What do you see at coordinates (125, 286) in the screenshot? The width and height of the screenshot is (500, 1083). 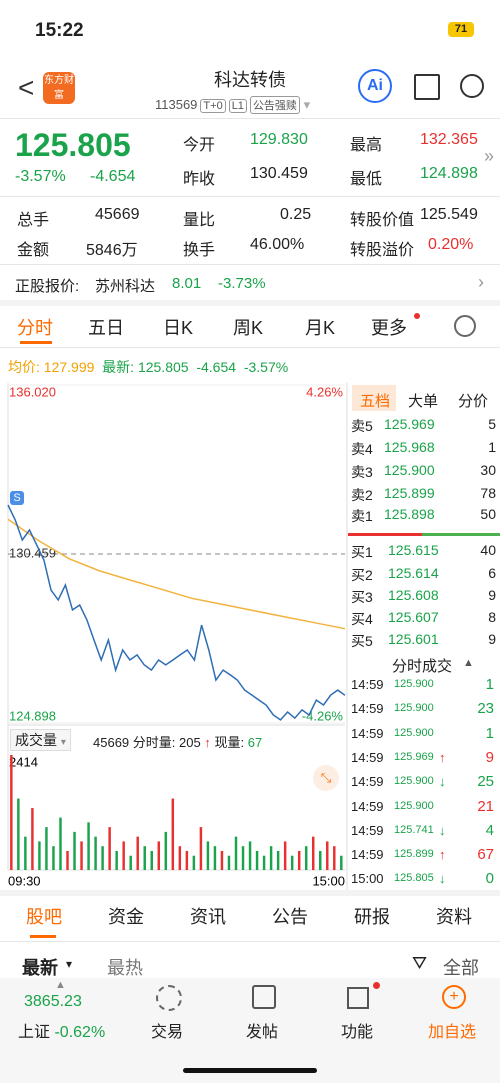 I see `stock-name: 苏州科达` at bounding box center [125, 286].